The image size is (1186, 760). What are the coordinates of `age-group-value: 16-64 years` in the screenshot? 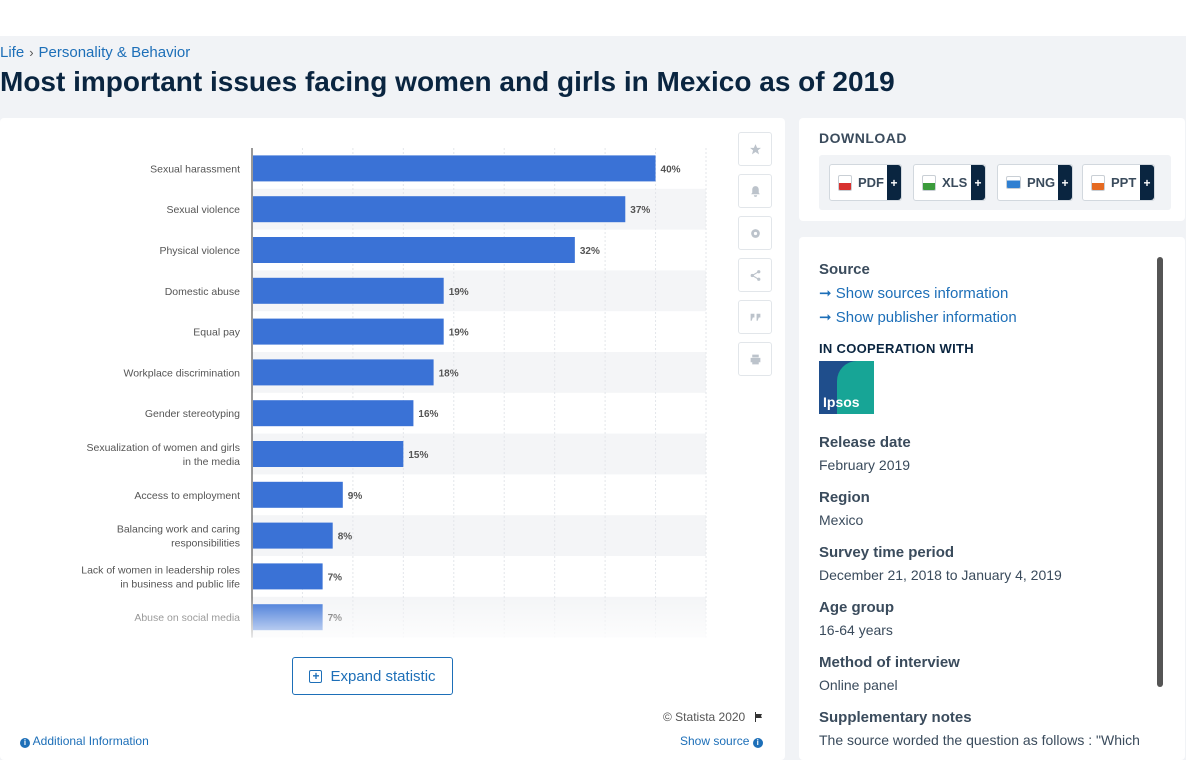 It's located at (856, 630).